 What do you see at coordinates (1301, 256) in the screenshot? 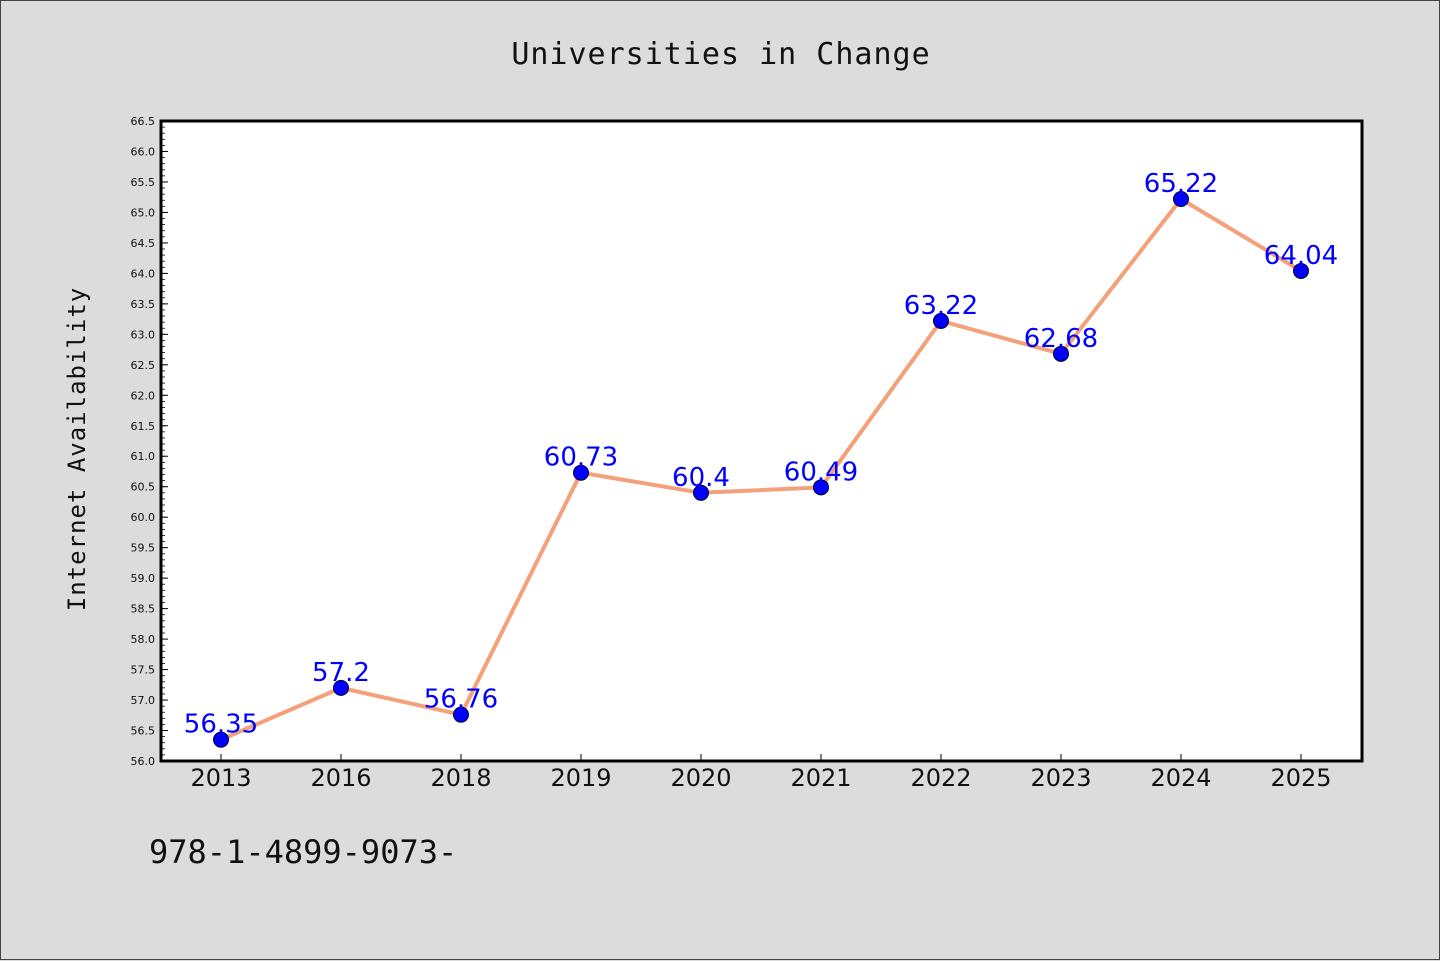
I see `data-label: 64.04` at bounding box center [1301, 256].